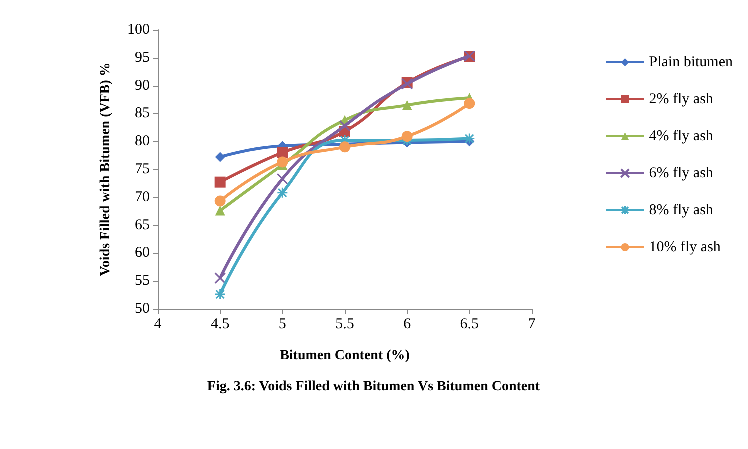 Image resolution: width=748 pixels, height=449 pixels. What do you see at coordinates (681, 136) in the screenshot?
I see `legend-label: 4% fly ash` at bounding box center [681, 136].